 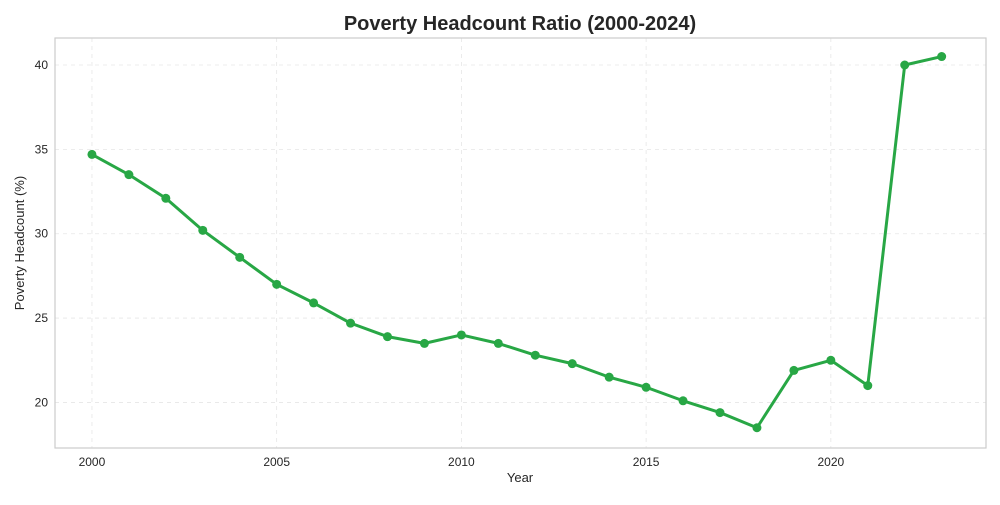 I want to click on x-tick-label: 2010, so click(x=461, y=462).